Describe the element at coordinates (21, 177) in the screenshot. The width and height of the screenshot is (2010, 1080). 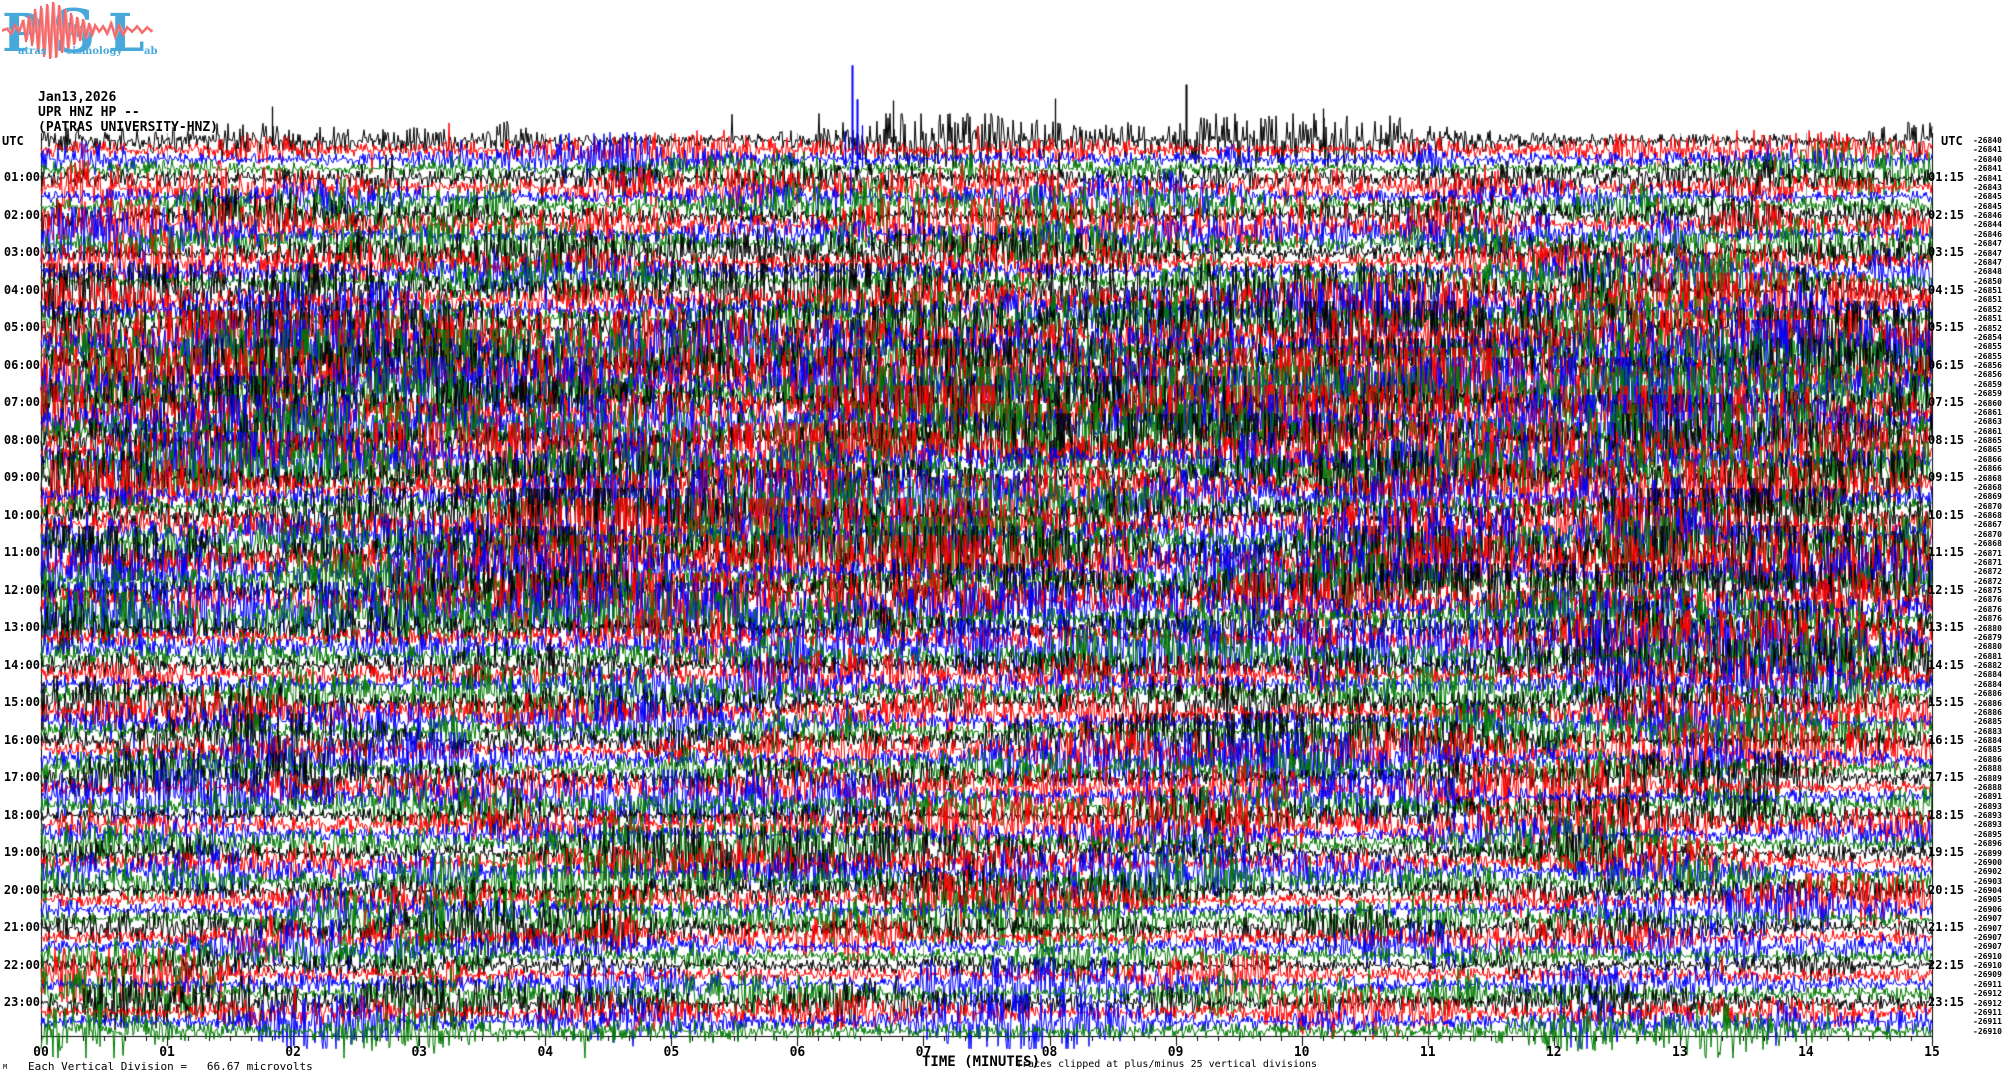
I see `left-hour-label: 01:00` at that location.